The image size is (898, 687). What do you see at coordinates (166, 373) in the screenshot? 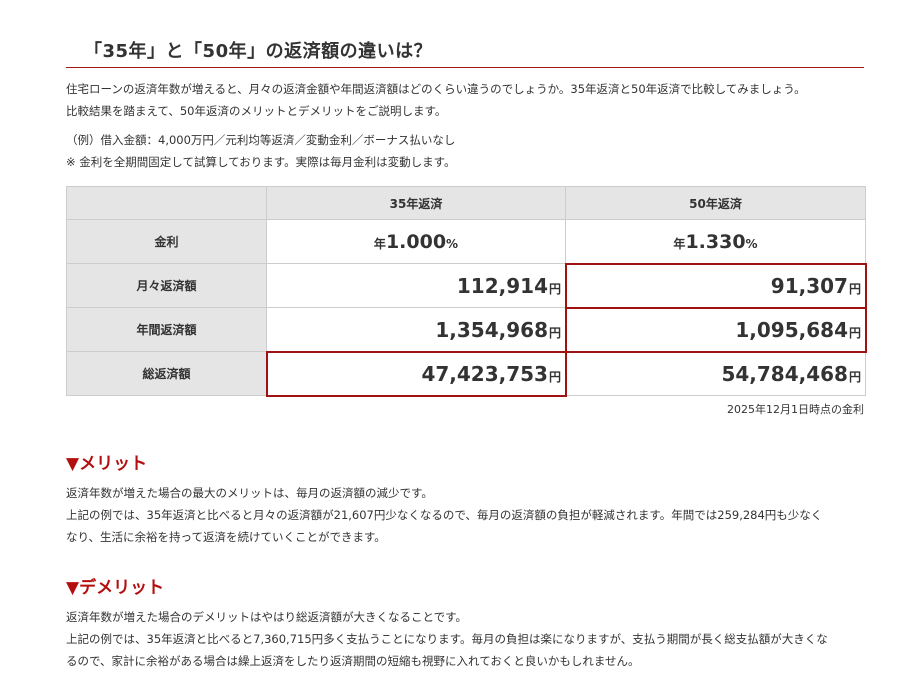
I see `row-header-total: 総返済額` at bounding box center [166, 373].